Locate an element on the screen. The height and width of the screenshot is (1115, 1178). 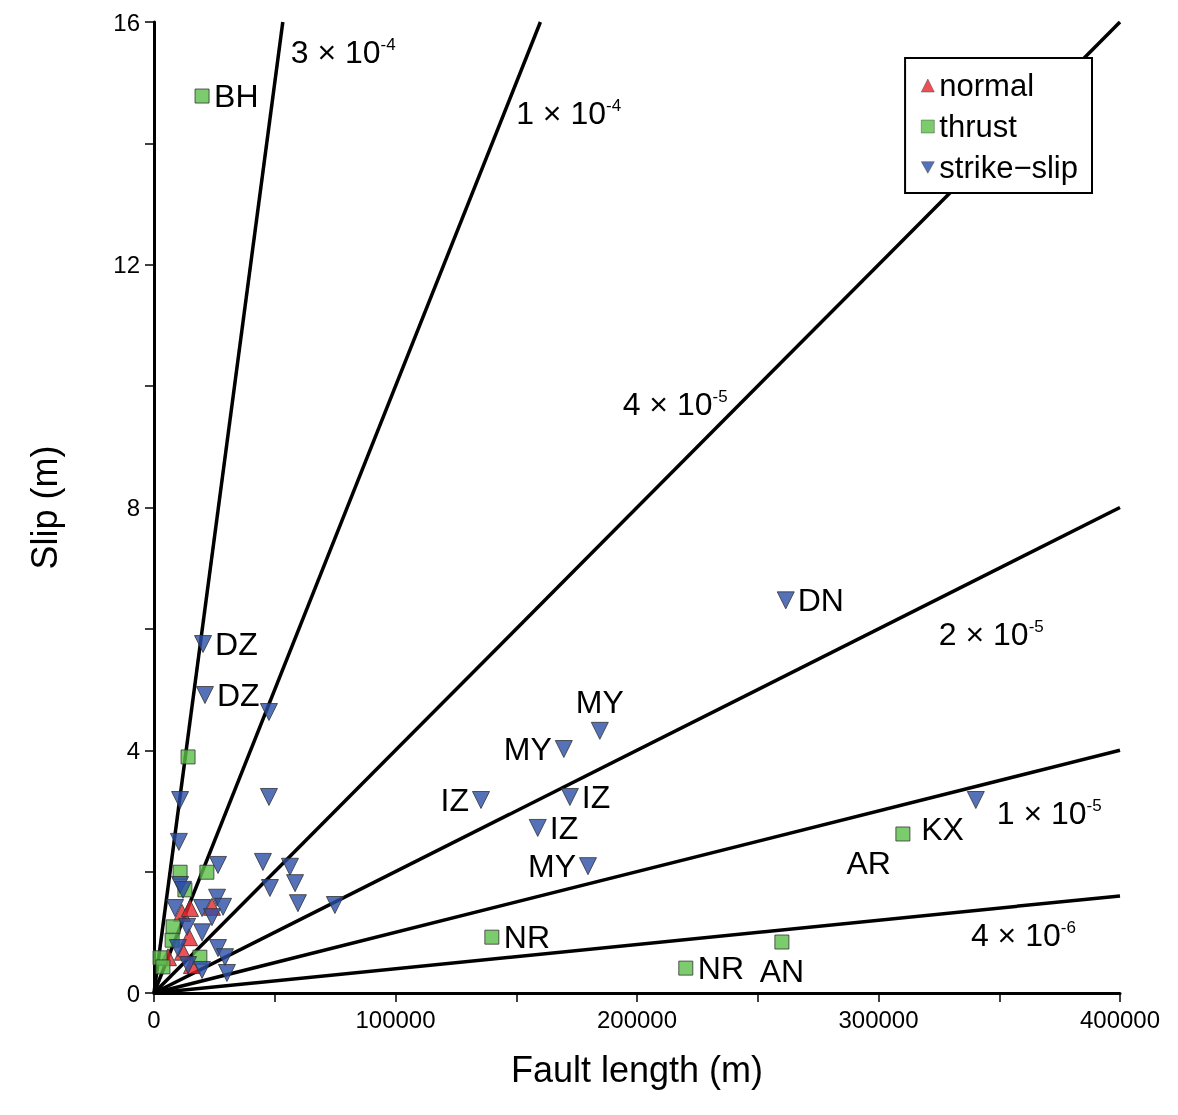
x-axis-title: Fault length (m) is located at coordinates (637, 1069).